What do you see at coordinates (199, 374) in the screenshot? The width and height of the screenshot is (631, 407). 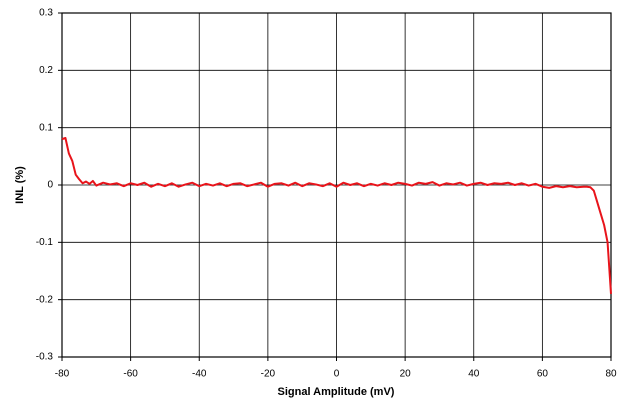 I see `x-tick-label: -40` at bounding box center [199, 374].